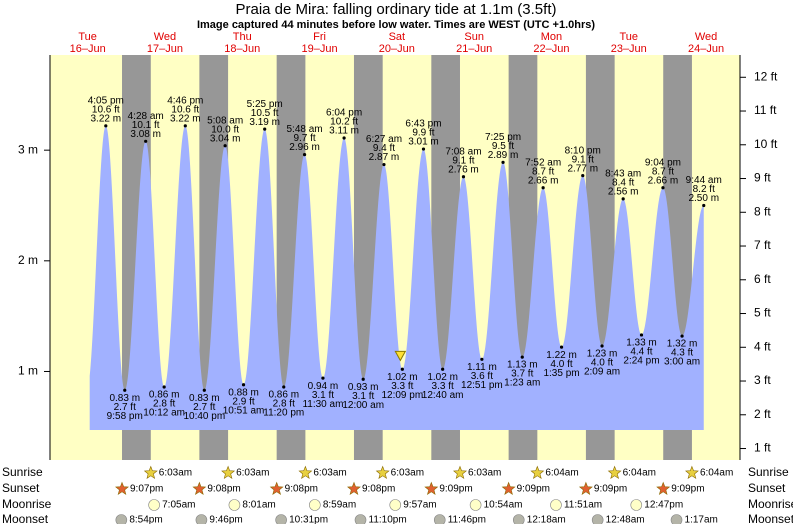  What do you see at coordinates (204, 416) in the screenshot?
I see `tide-time: 10:40 pm` at bounding box center [204, 416].